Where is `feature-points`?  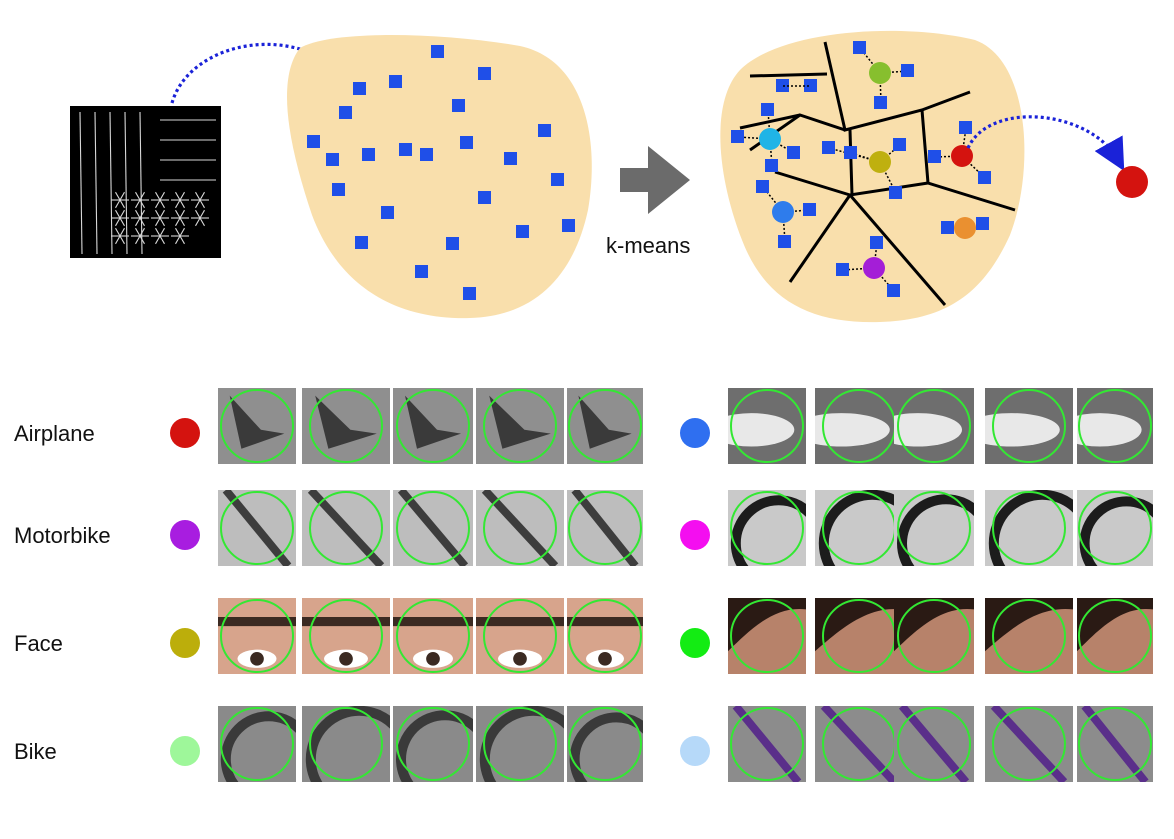
feature-points is located at coordinates (441, 172).